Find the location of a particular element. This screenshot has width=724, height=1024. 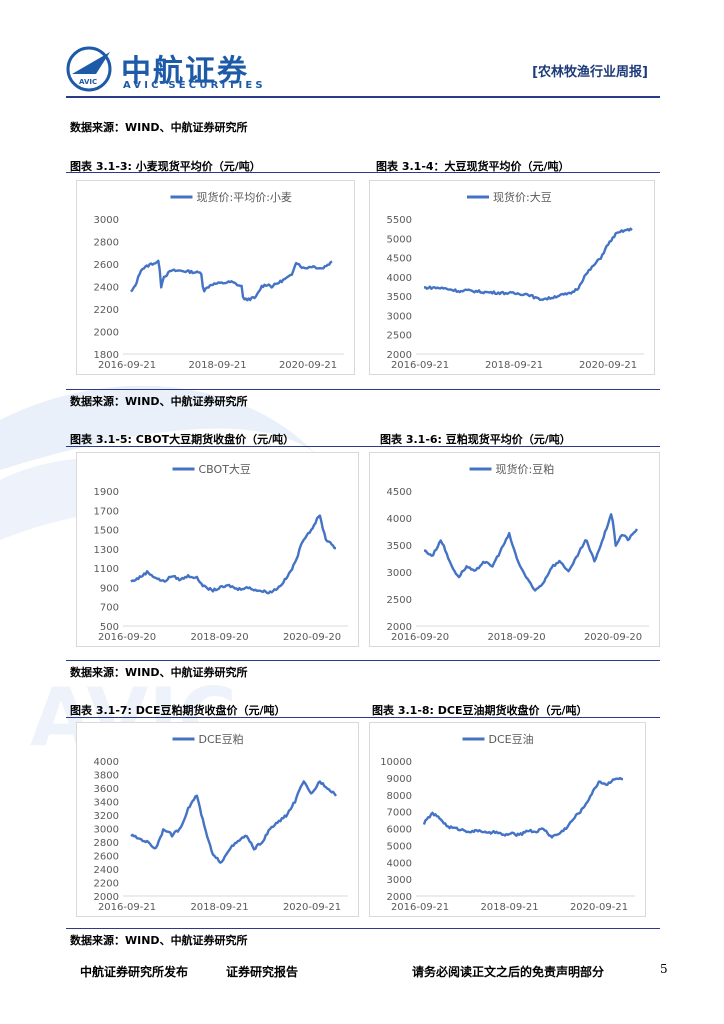

figure-title: 图表 3.1-5: CBOT大豆期货收盘价（元/吨） is located at coordinates (182, 439).